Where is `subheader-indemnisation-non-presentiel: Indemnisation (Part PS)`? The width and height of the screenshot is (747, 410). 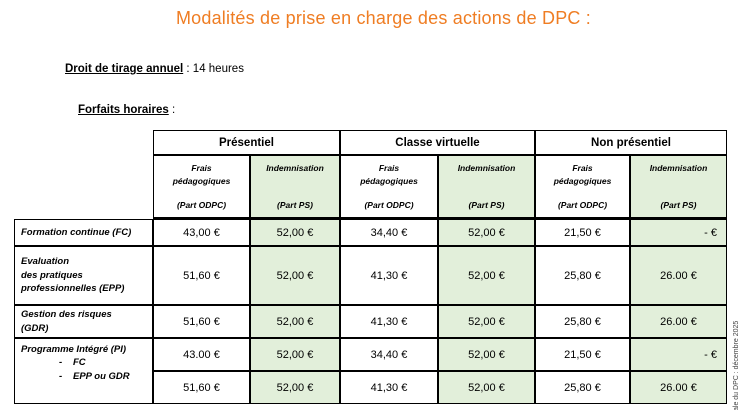 subheader-indemnisation-non-presentiel: Indemnisation (Part PS) is located at coordinates (678, 187).